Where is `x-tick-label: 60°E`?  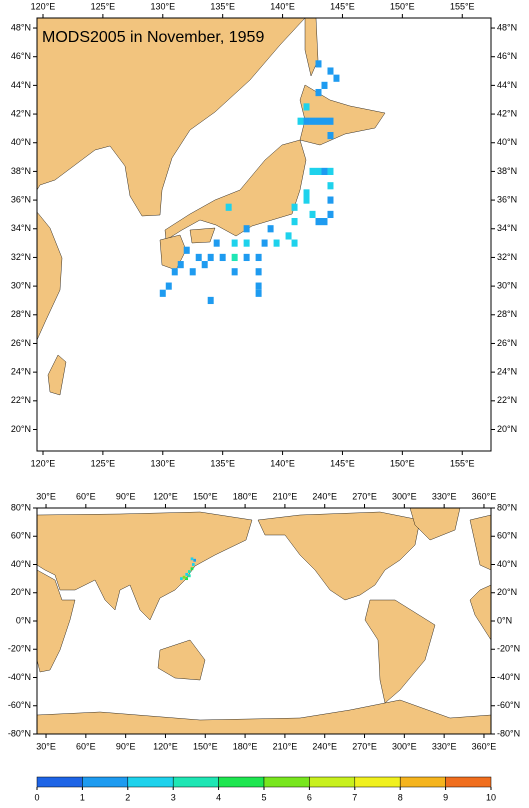 x-tick-label: 60°E is located at coordinates (86, 496).